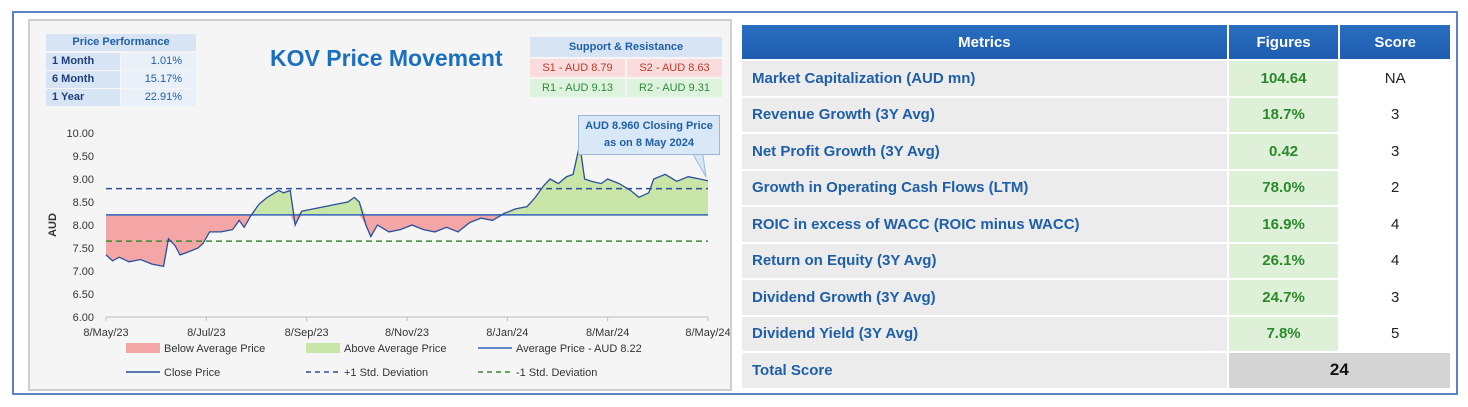 This screenshot has height=407, width=1468. Describe the element at coordinates (984, 224) in the screenshot. I see `metric-name: ROIC in excess of WACC (ROIC minus WACC)` at that location.